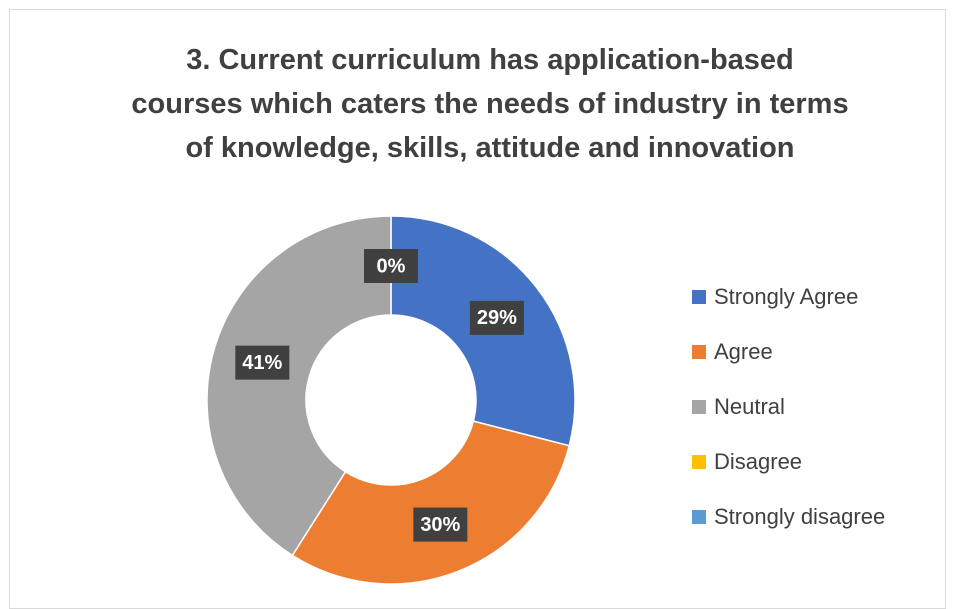  Describe the element at coordinates (743, 351) in the screenshot. I see `legend-label: Agree` at that location.